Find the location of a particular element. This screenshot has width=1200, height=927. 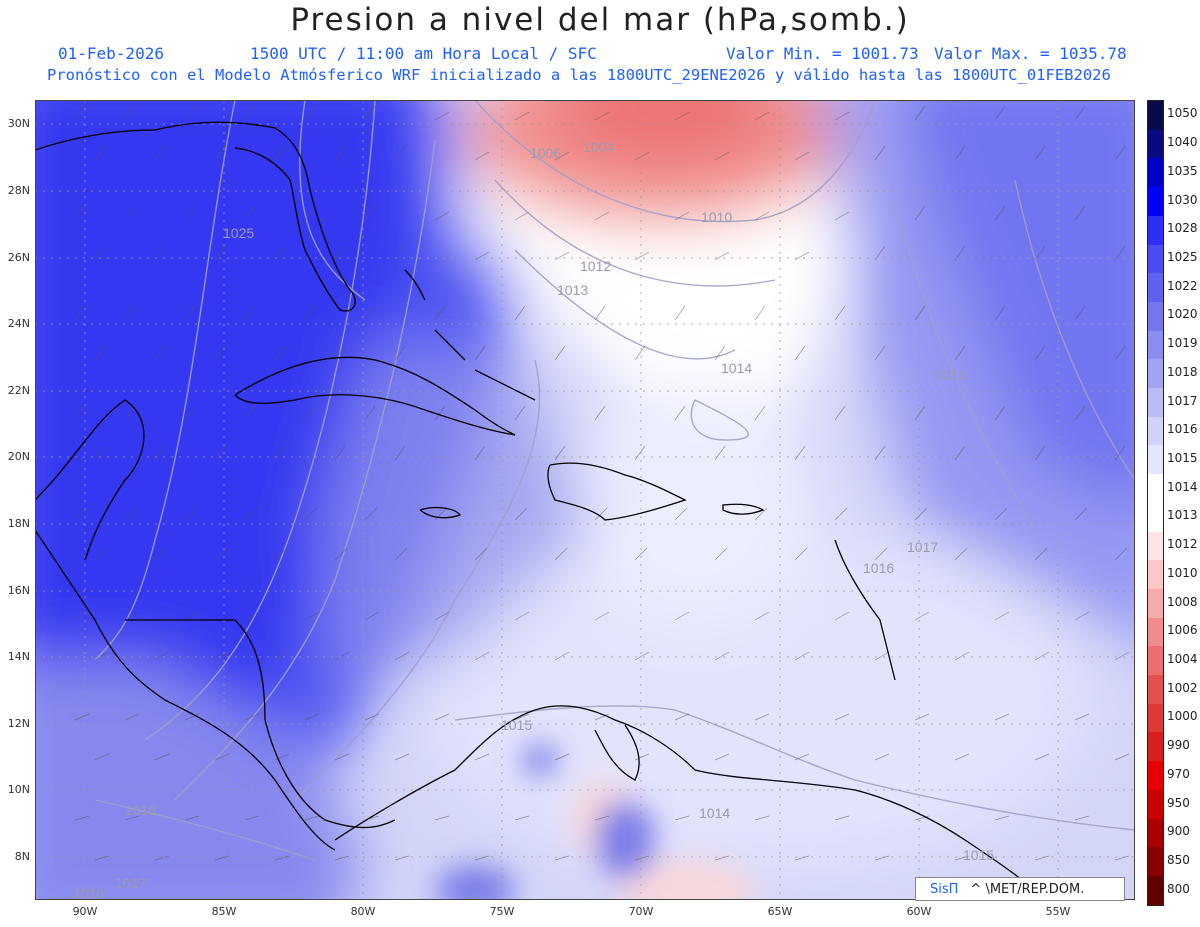

contour-label: 1004 is located at coordinates (598, 147).